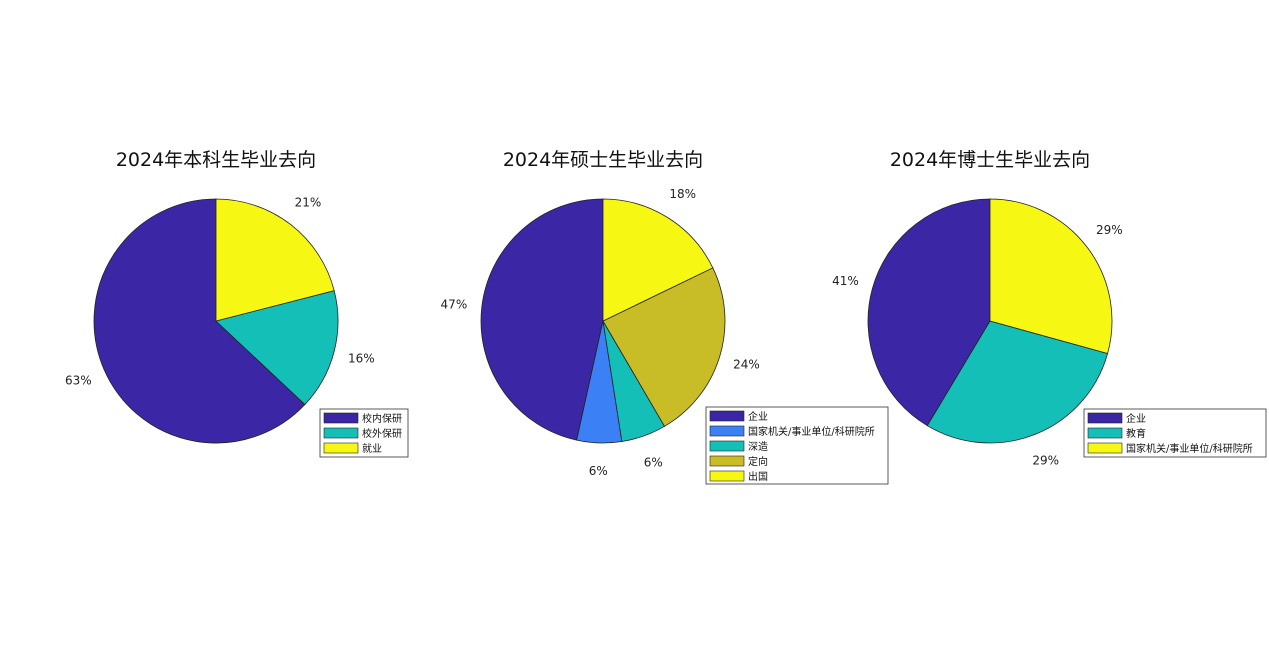 This screenshot has height=666, width=1269. What do you see at coordinates (382, 418) in the screenshot?
I see `legend-label-undergraduate-0: 校内保研` at bounding box center [382, 418].